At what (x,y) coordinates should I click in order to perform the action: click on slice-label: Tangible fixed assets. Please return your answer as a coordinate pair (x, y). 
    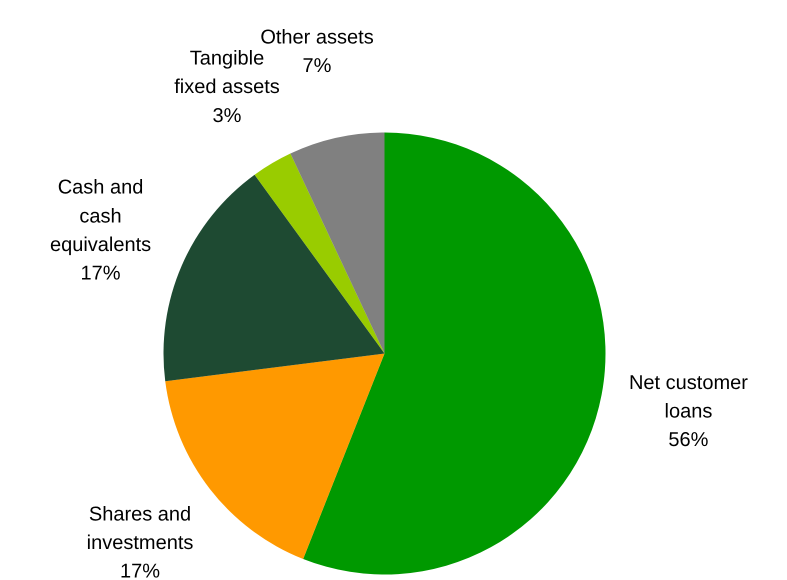
    Looking at the image, I should click on (227, 73).